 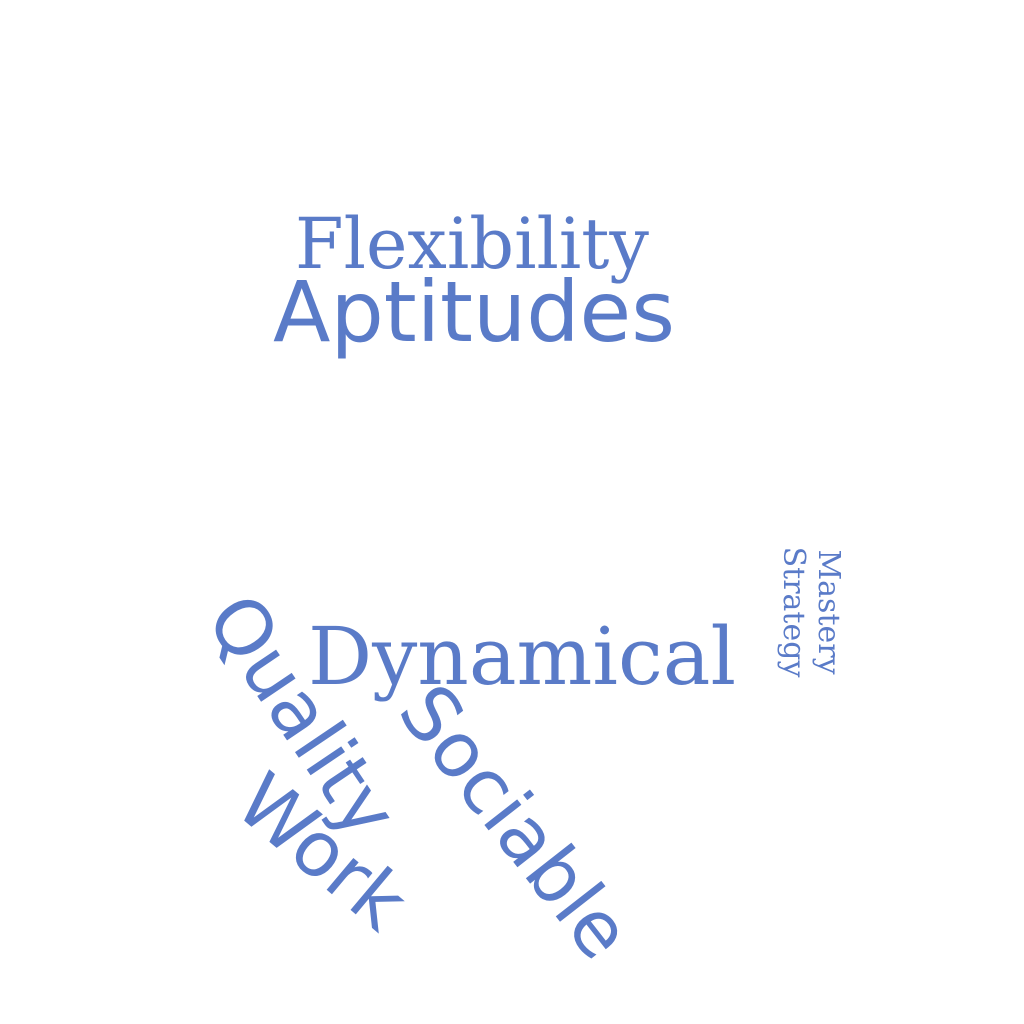 I want to click on word-dynamical: Dynamical, so click(x=522, y=656).